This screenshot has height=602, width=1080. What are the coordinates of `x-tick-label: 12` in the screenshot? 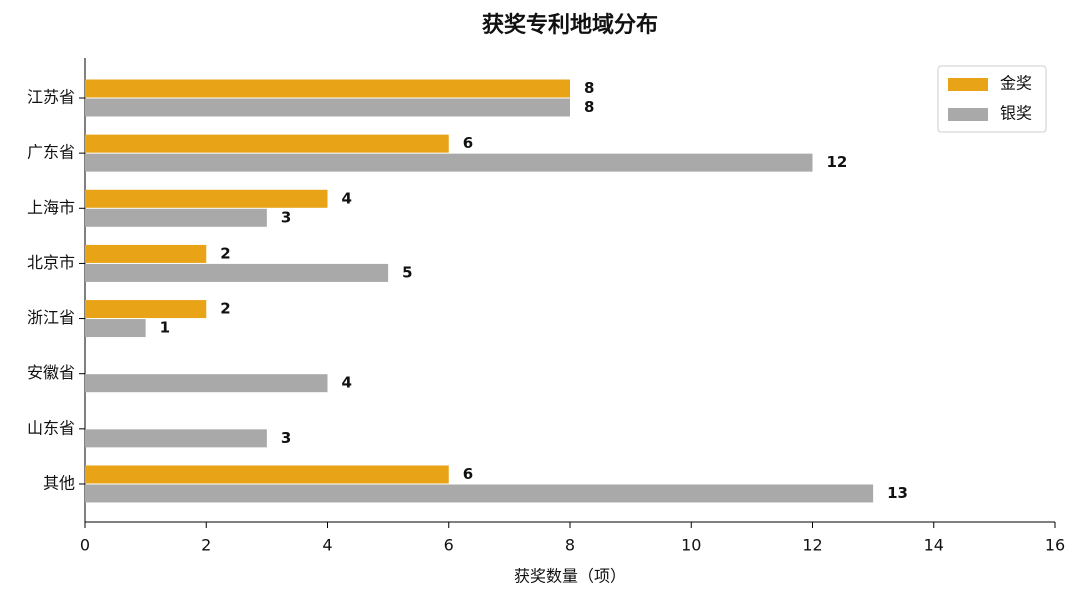 It's located at (812, 545).